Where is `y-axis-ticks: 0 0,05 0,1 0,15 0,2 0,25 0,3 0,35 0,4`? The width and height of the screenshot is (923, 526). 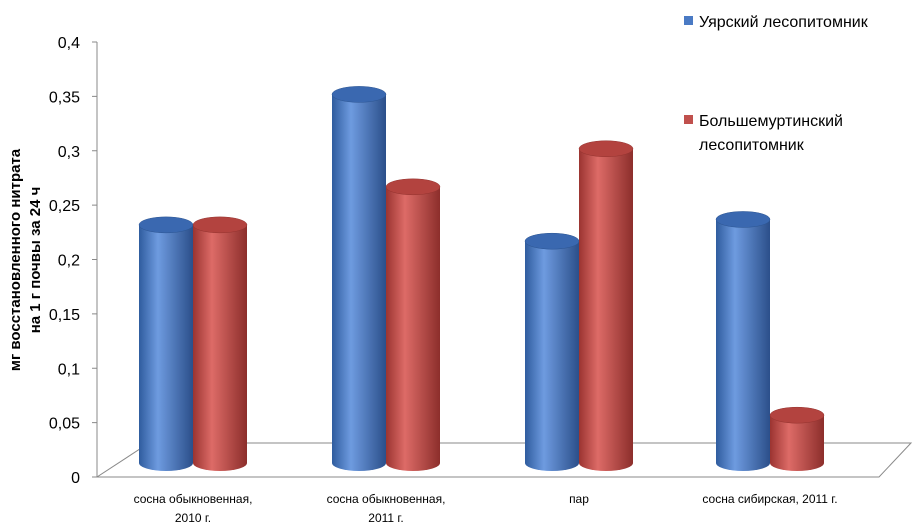
y-axis-ticks: 0 0,05 0,1 0,15 0,2 0,25 0,3 0,35 0,4 is located at coordinates (73, 261).